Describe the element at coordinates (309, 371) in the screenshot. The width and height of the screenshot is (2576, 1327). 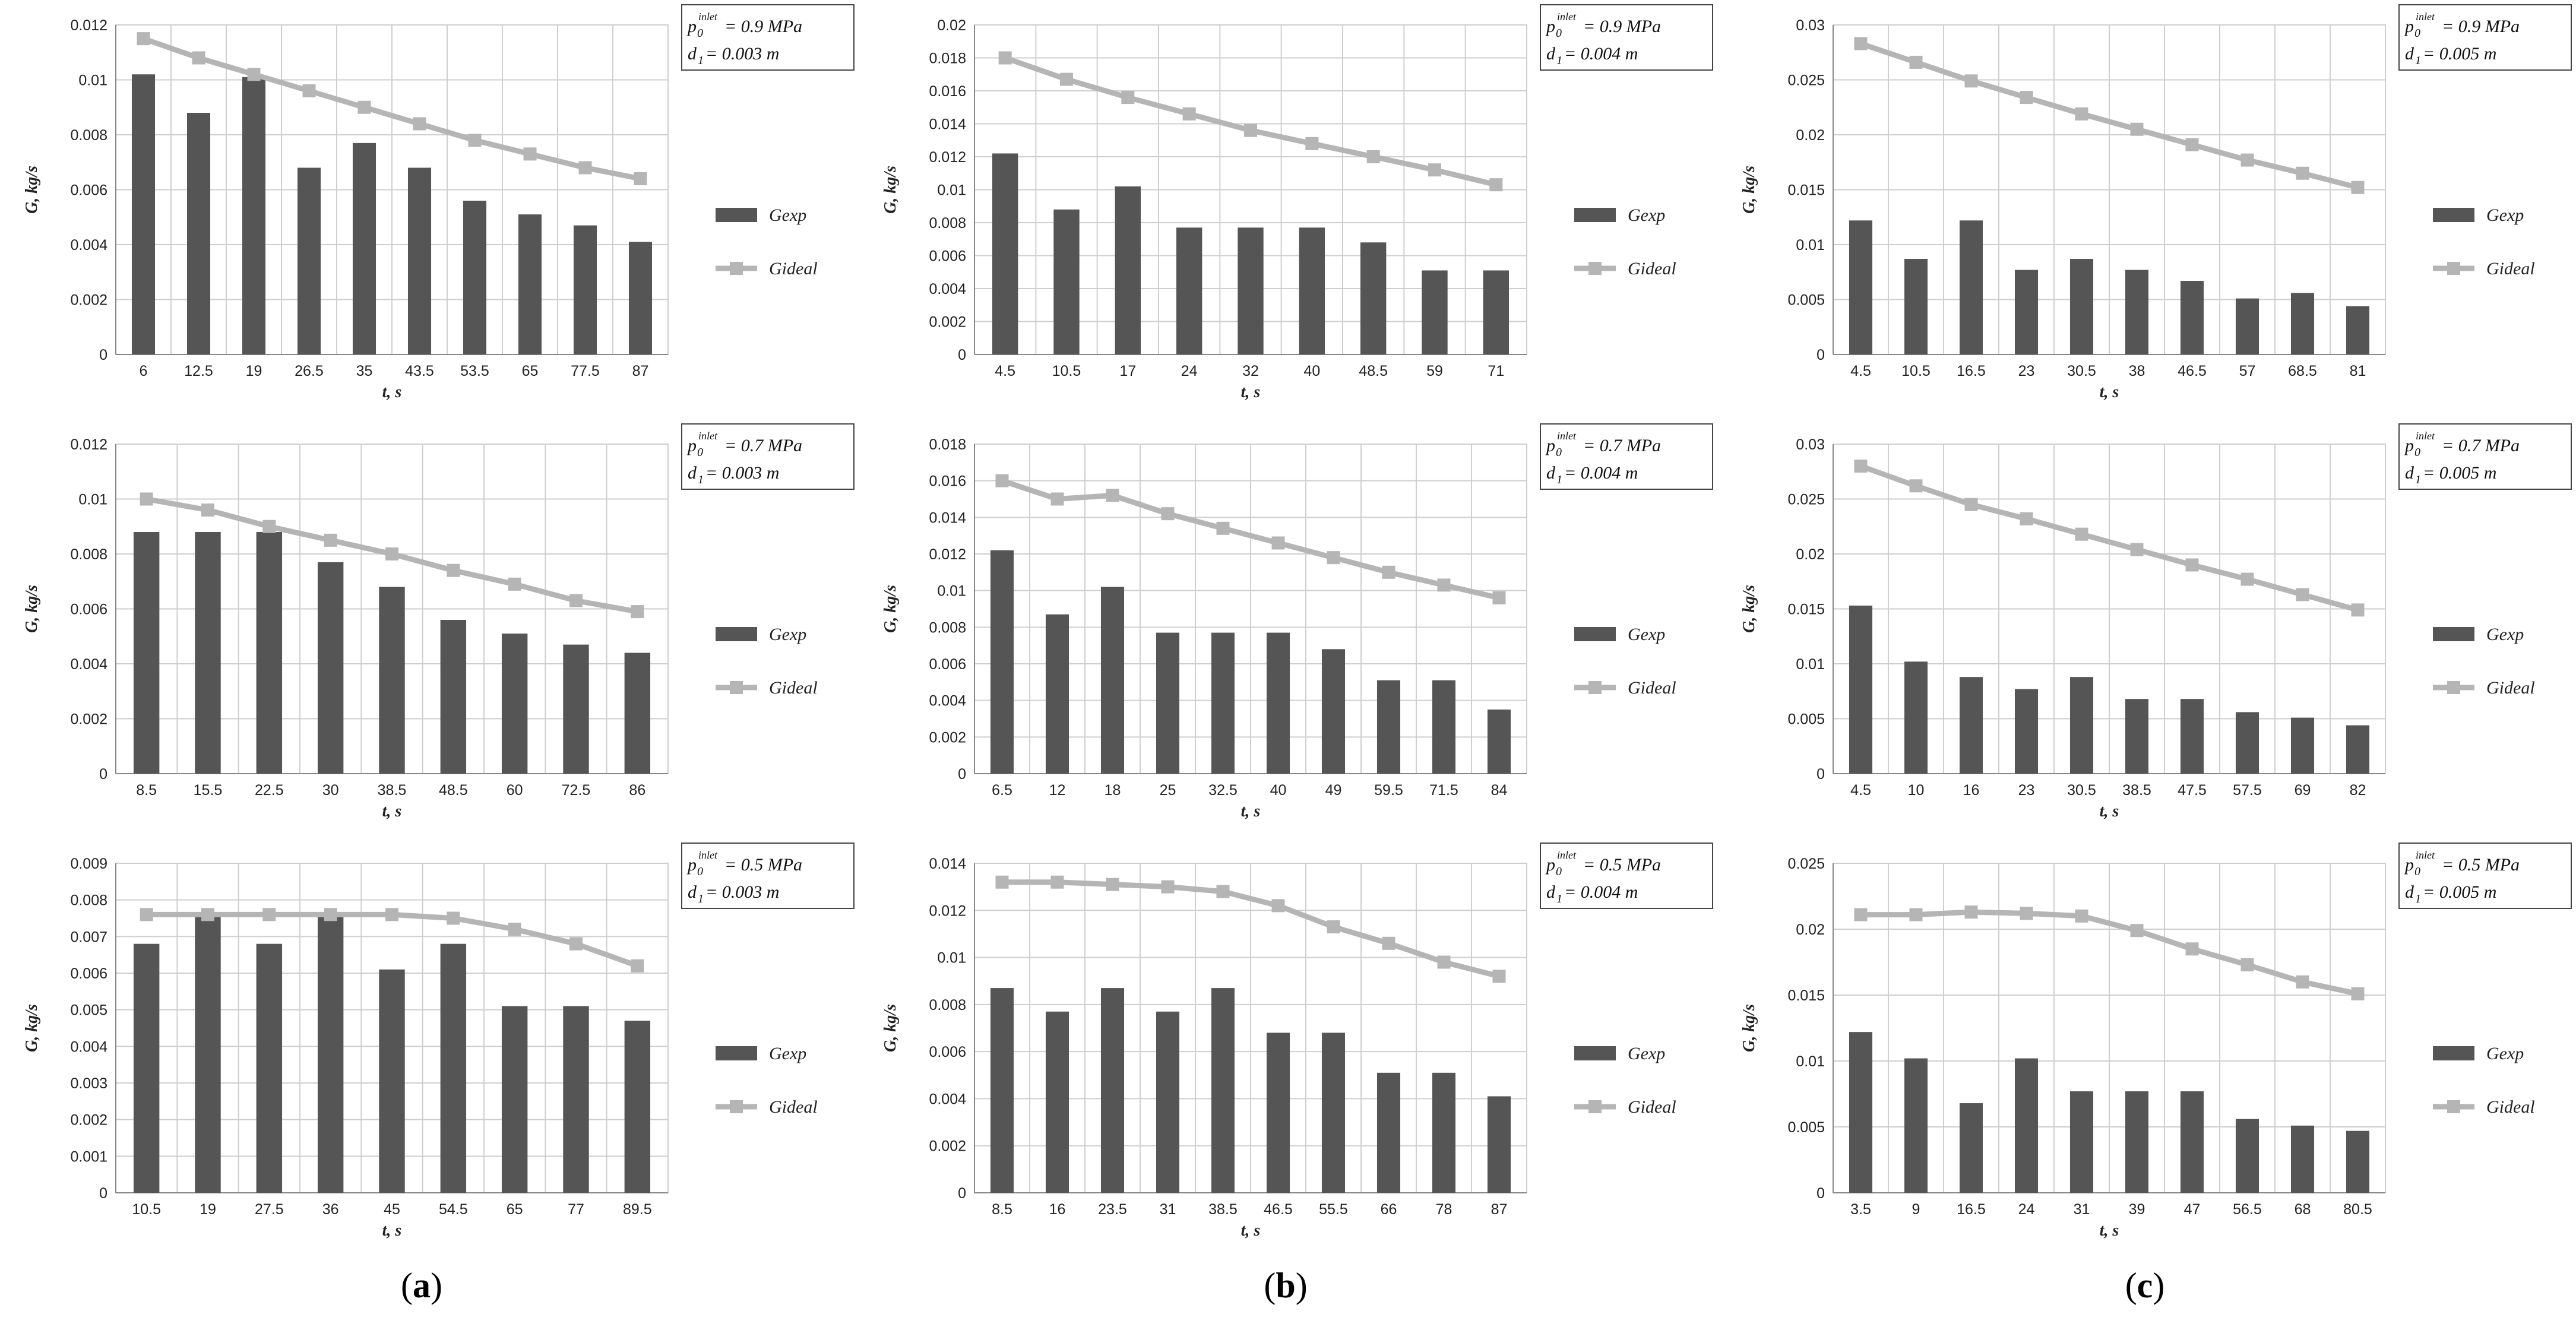
I see `x-tick-label: 26.5` at that location.